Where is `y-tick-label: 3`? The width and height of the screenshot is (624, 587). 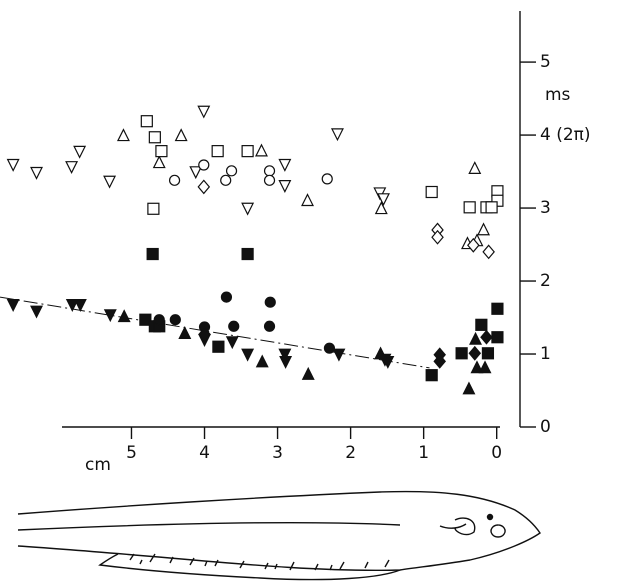
y-tick-label: 3 is located at coordinates (545, 208).